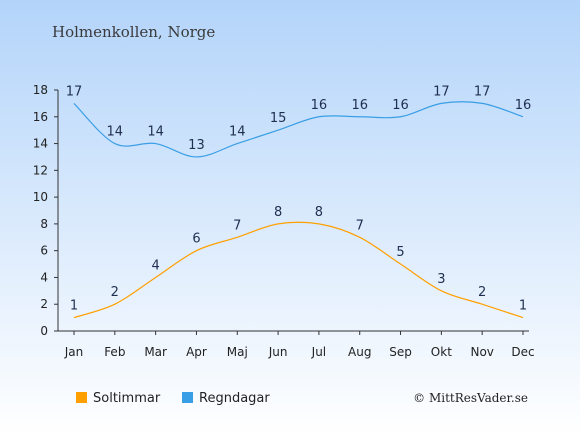  What do you see at coordinates (359, 352) in the screenshot?
I see `x-tick-label: Aug` at bounding box center [359, 352].